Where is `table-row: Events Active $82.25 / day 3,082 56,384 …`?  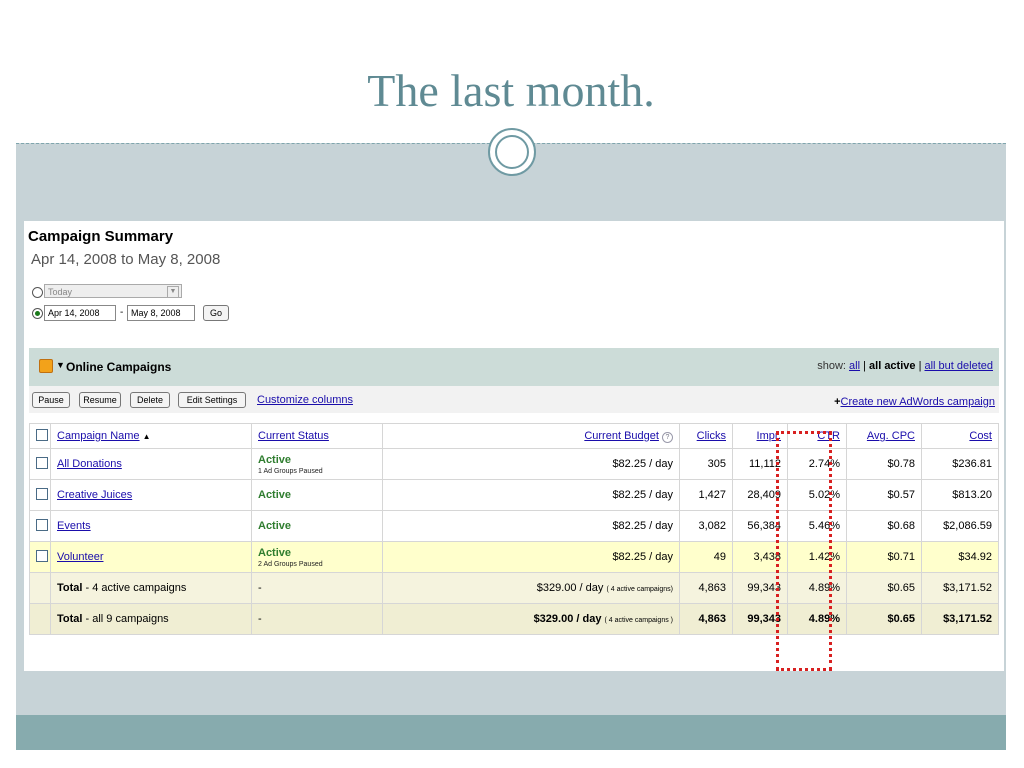
table-row: Events Active $82.25 / day 3,082 56,384 … is located at coordinates (514, 526).